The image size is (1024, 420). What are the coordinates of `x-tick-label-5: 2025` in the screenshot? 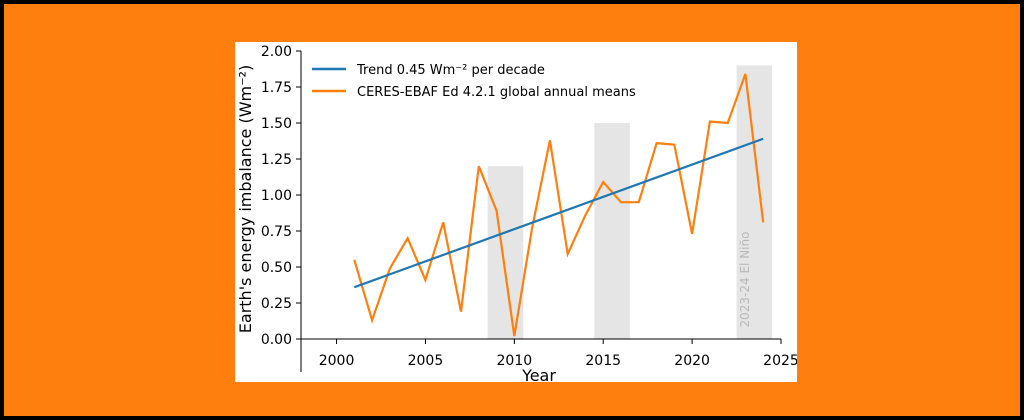 It's located at (780, 361).